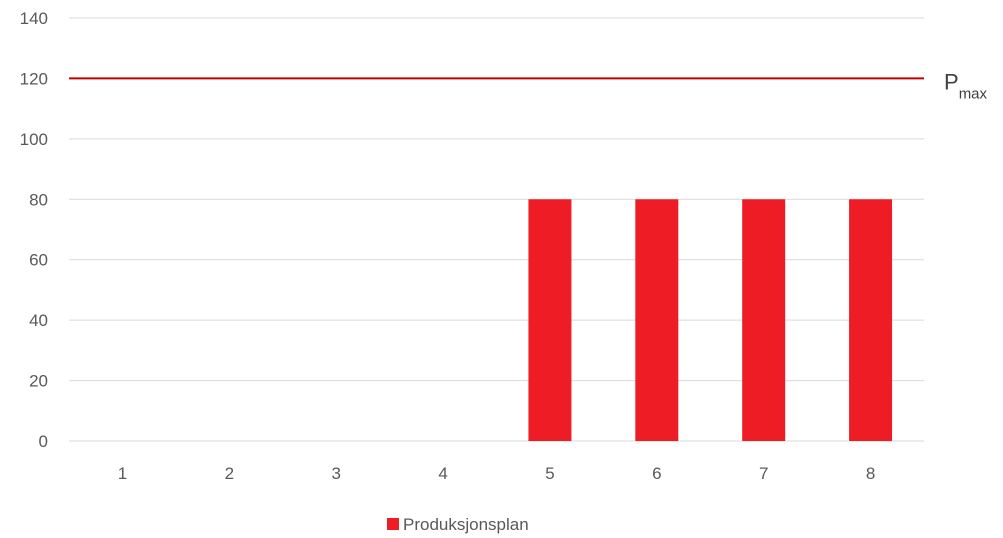 The height and width of the screenshot is (538, 1003). Describe the element at coordinates (335, 473) in the screenshot. I see `x-tick-label-3: 3` at that location.